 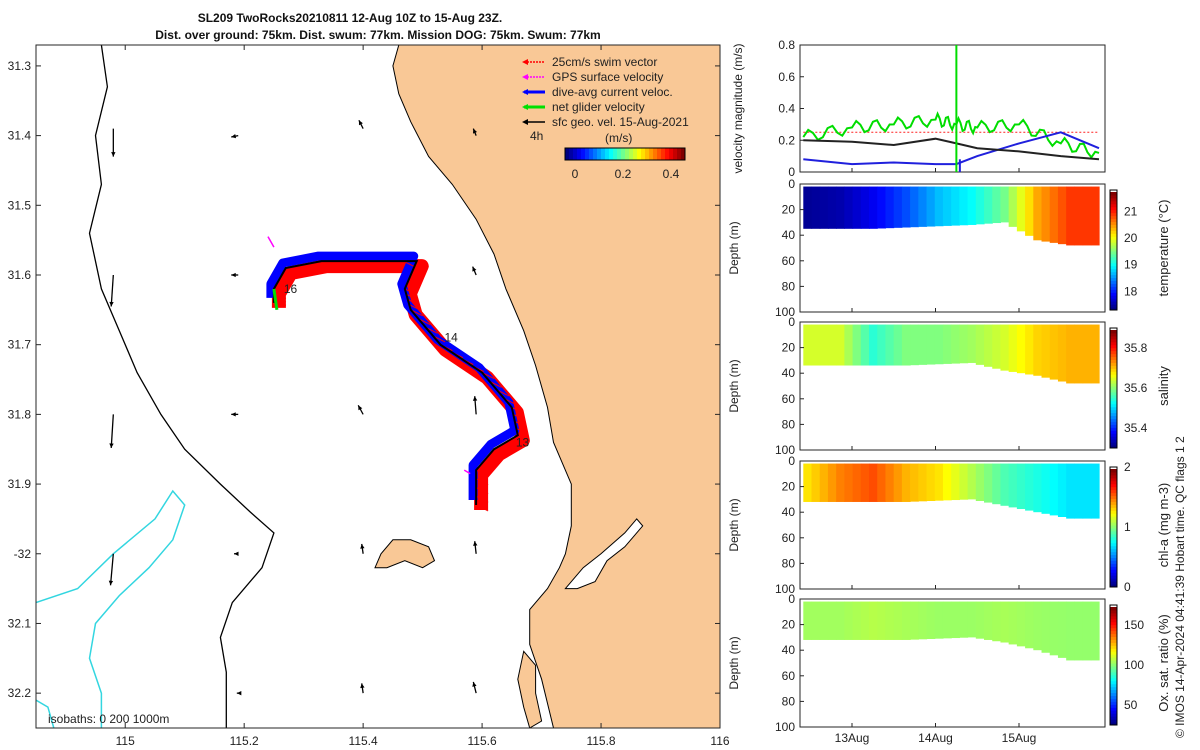 I want to click on colorbar-tick: 18, so click(x=1131, y=291).